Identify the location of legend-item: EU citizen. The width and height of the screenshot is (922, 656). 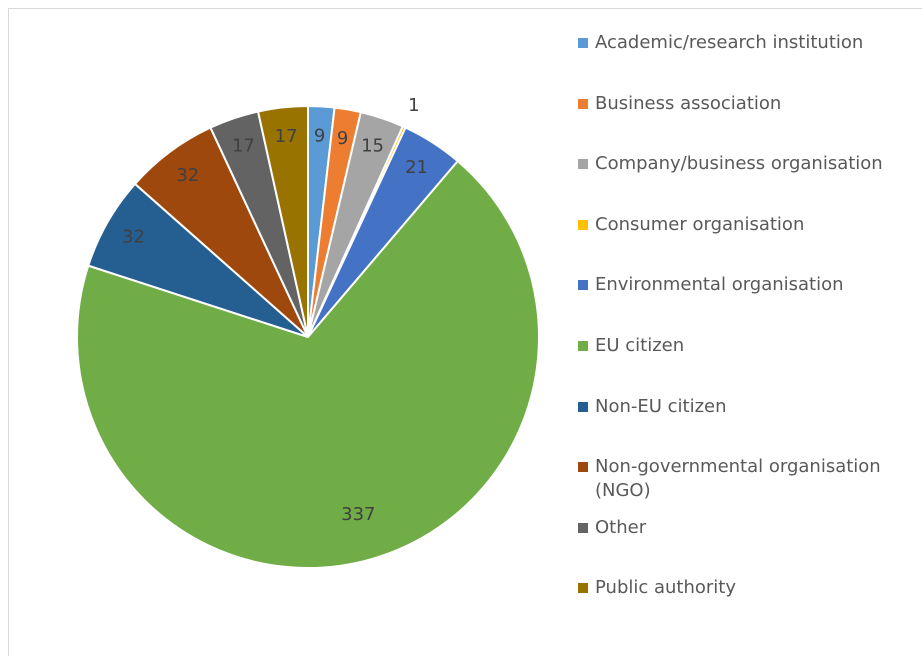
(743, 346).